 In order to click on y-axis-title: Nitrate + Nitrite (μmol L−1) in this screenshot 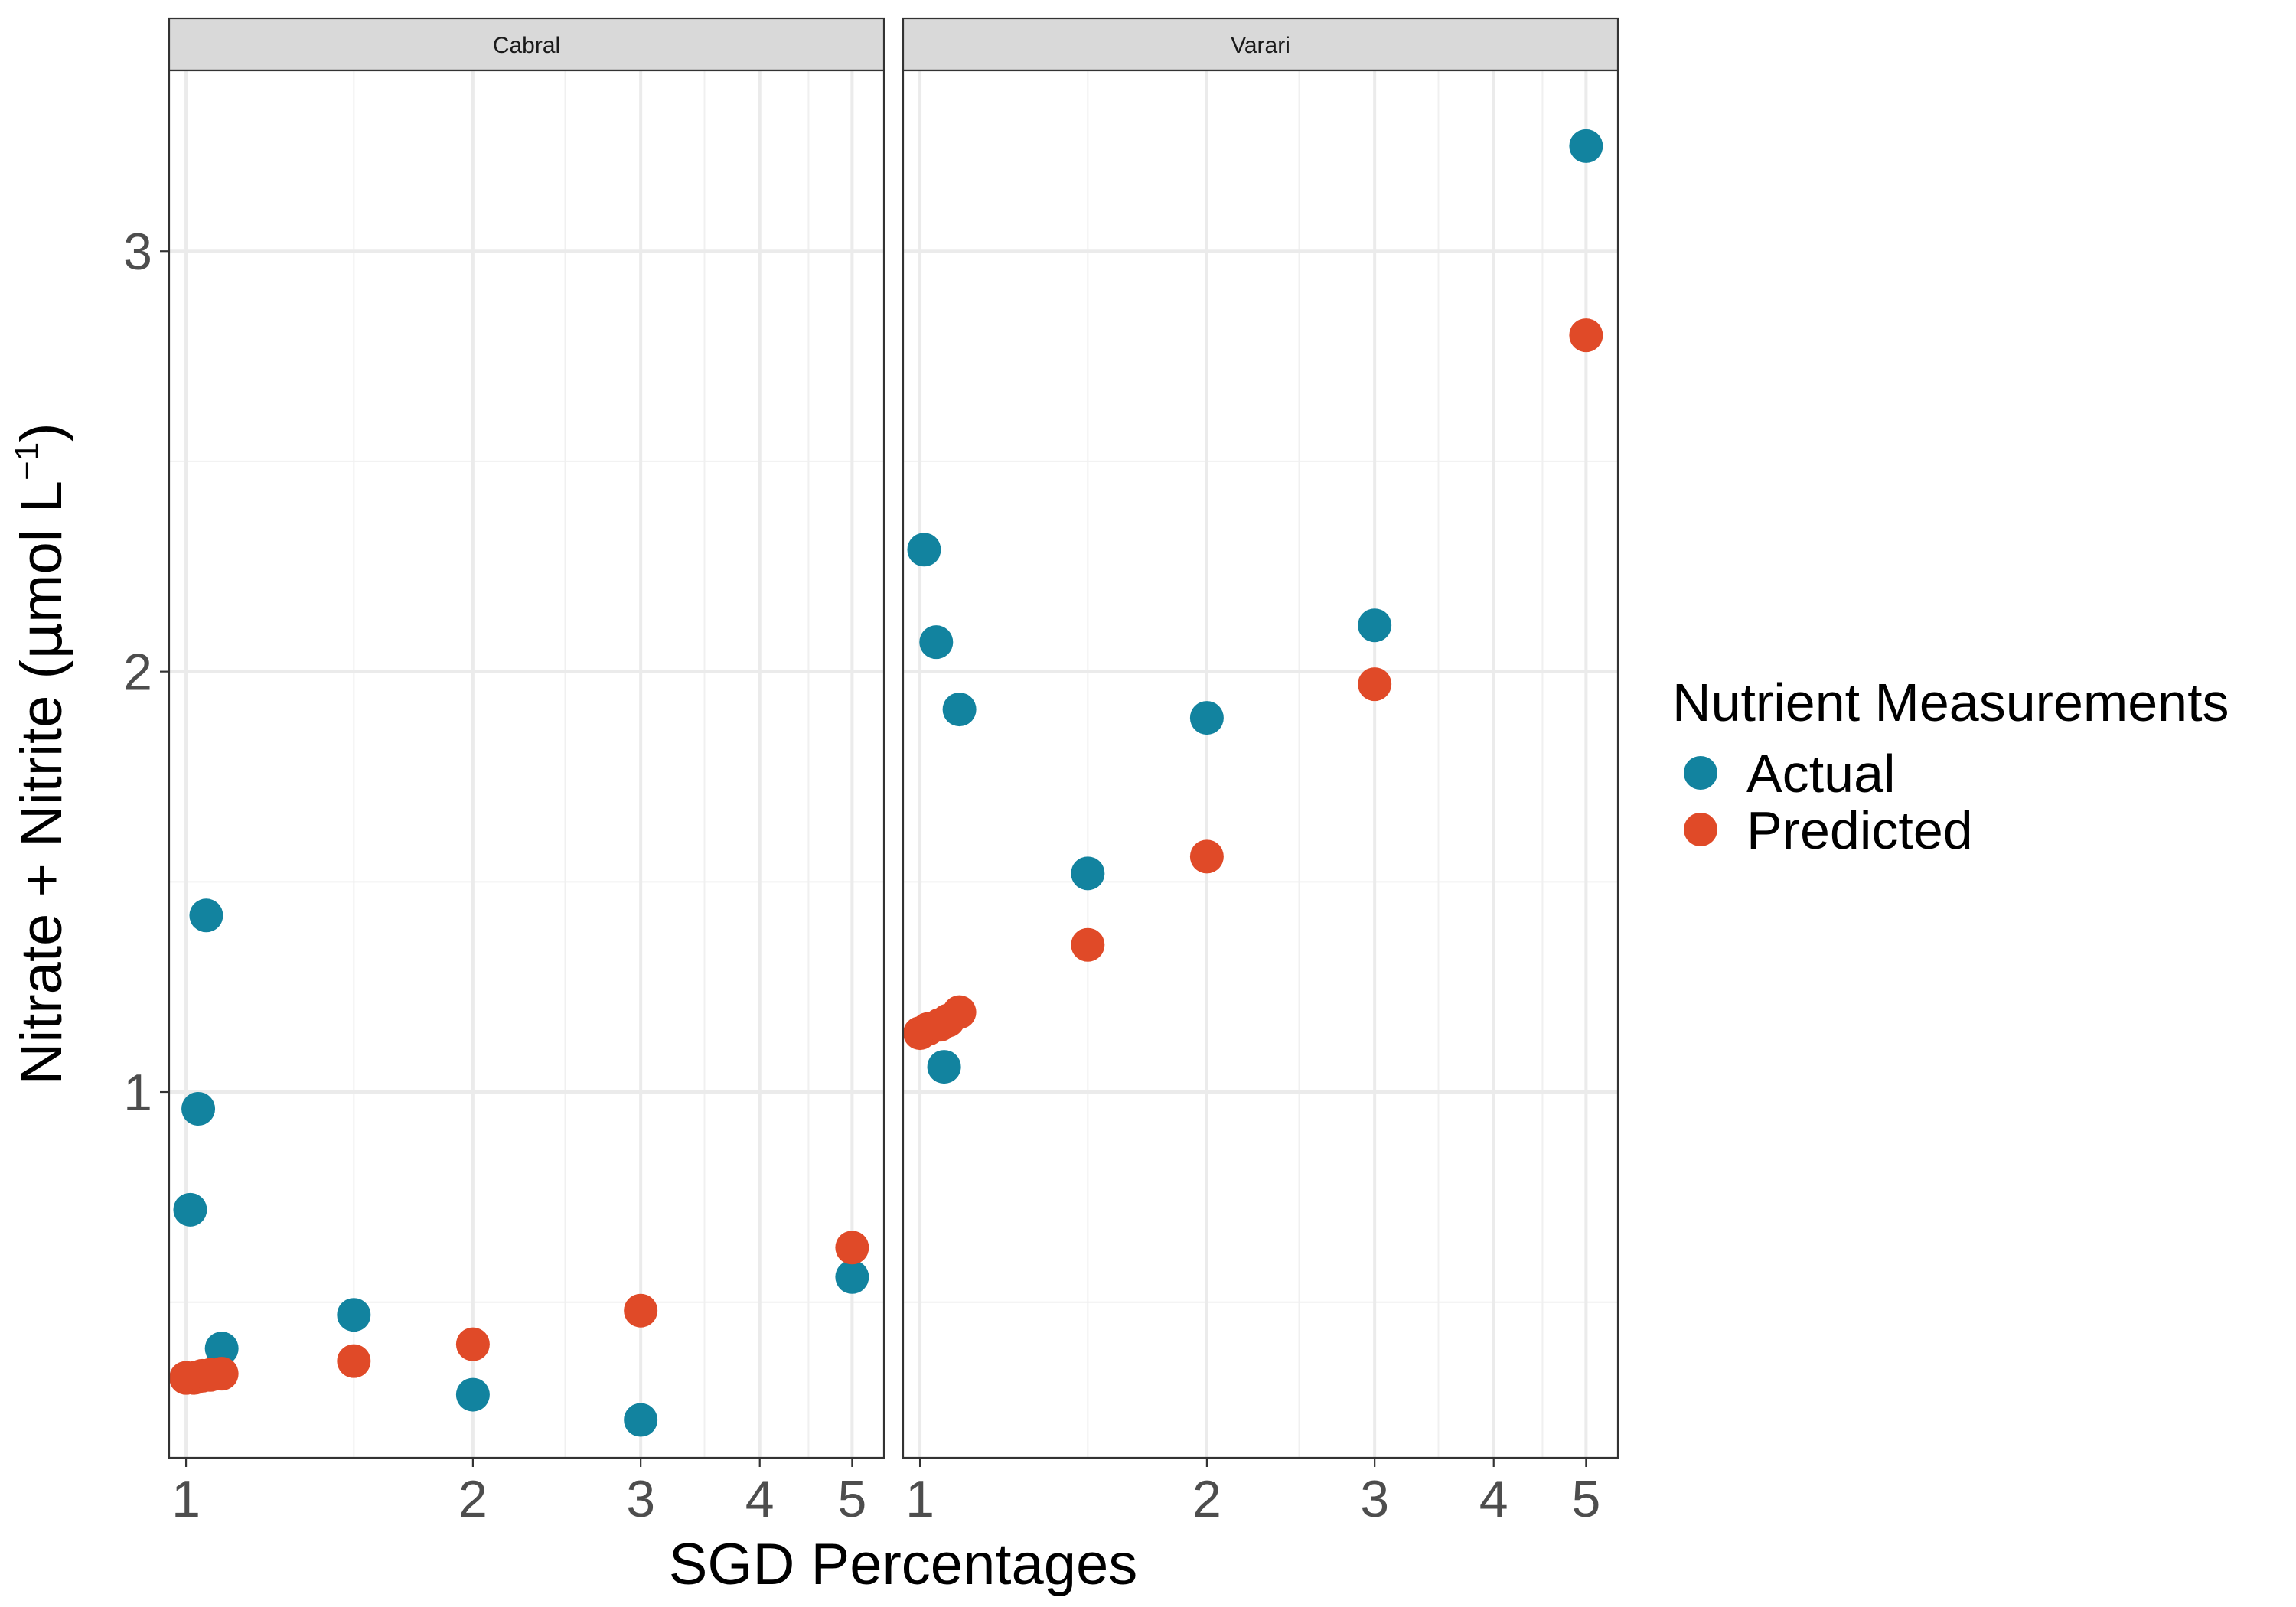, I will do `click(41, 753)`.